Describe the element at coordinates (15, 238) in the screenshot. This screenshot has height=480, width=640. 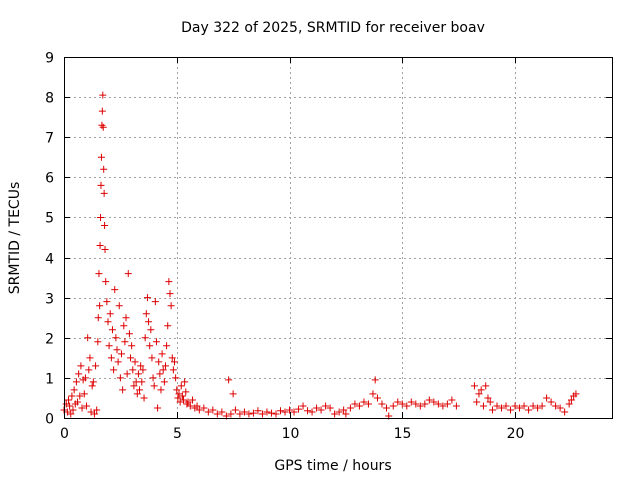
I see `y-axis-label: SRMTID / TECUs` at that location.